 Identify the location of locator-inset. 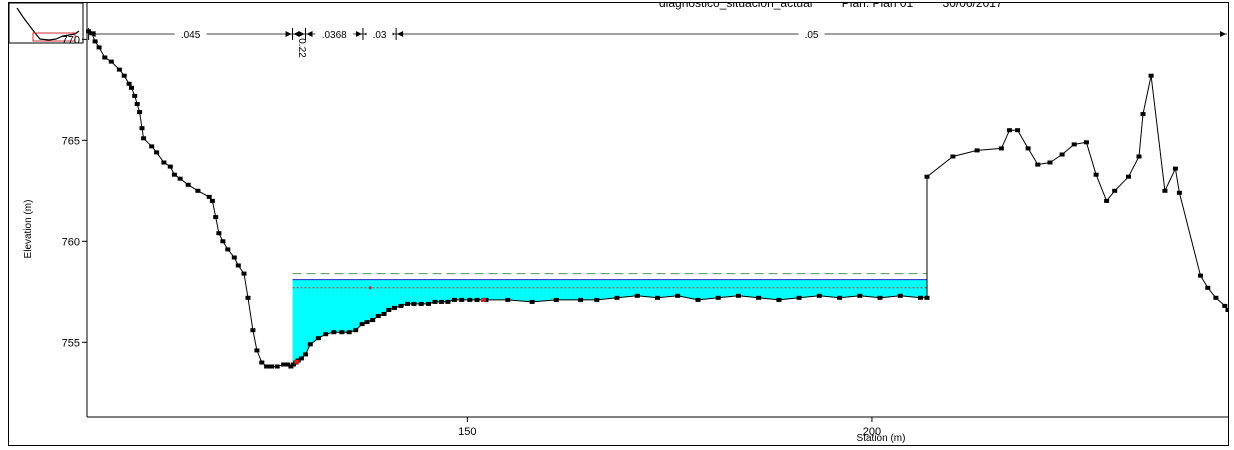
(46, 23).